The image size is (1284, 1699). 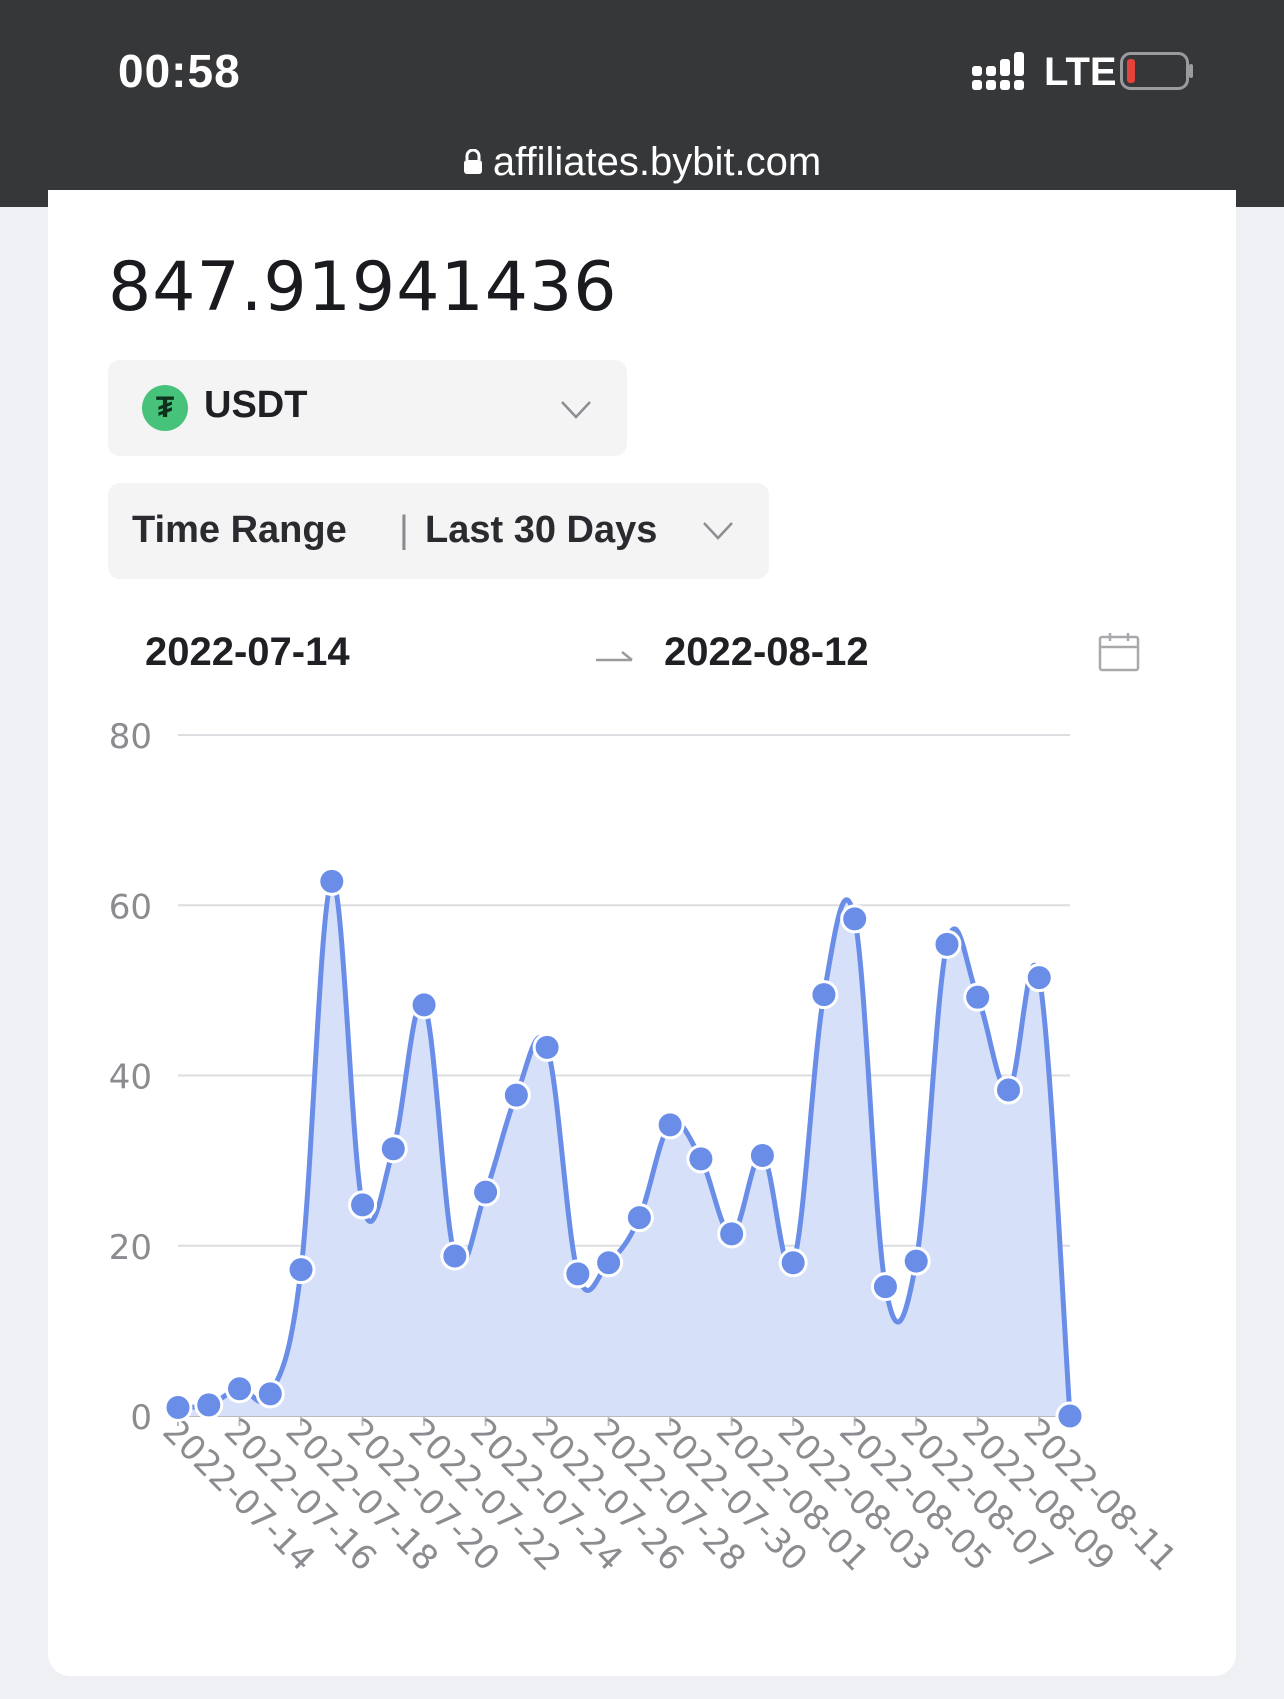 What do you see at coordinates (247, 652) in the screenshot?
I see `start-date: 2022-07-14` at bounding box center [247, 652].